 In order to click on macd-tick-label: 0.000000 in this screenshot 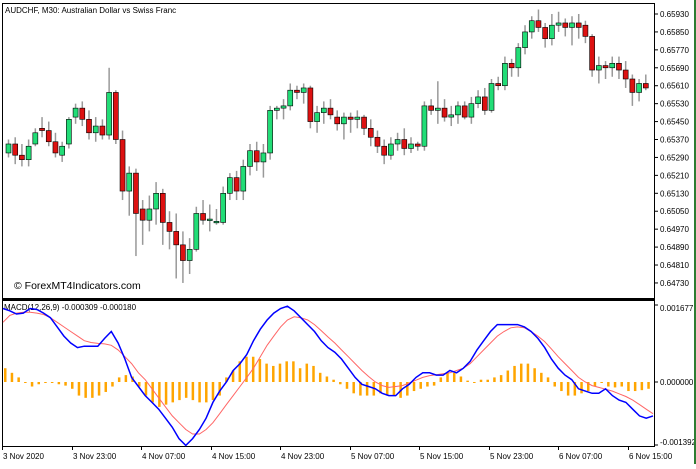, I will do `click(677, 382)`.